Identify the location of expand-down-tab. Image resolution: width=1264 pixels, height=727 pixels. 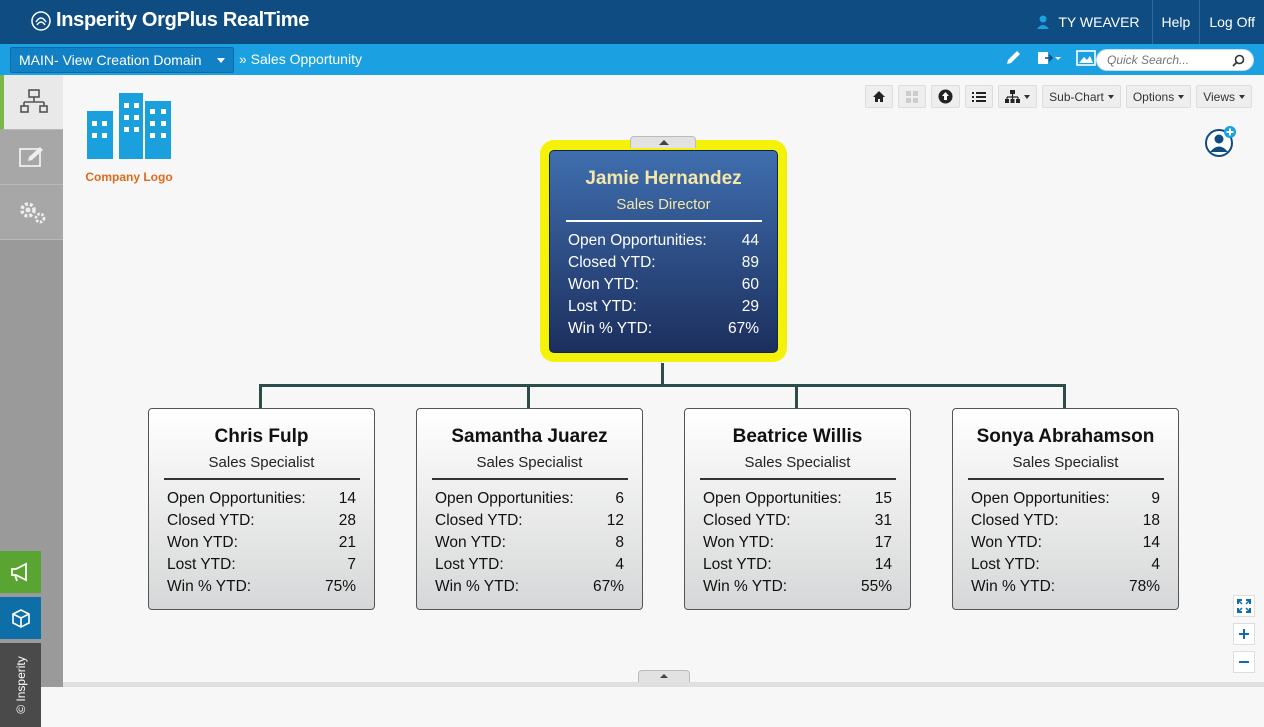
(664, 676).